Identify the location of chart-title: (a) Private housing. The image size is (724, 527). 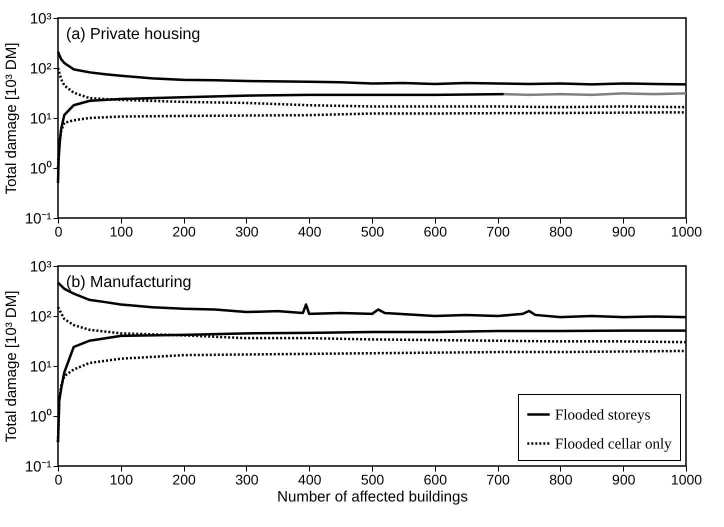
(133, 34).